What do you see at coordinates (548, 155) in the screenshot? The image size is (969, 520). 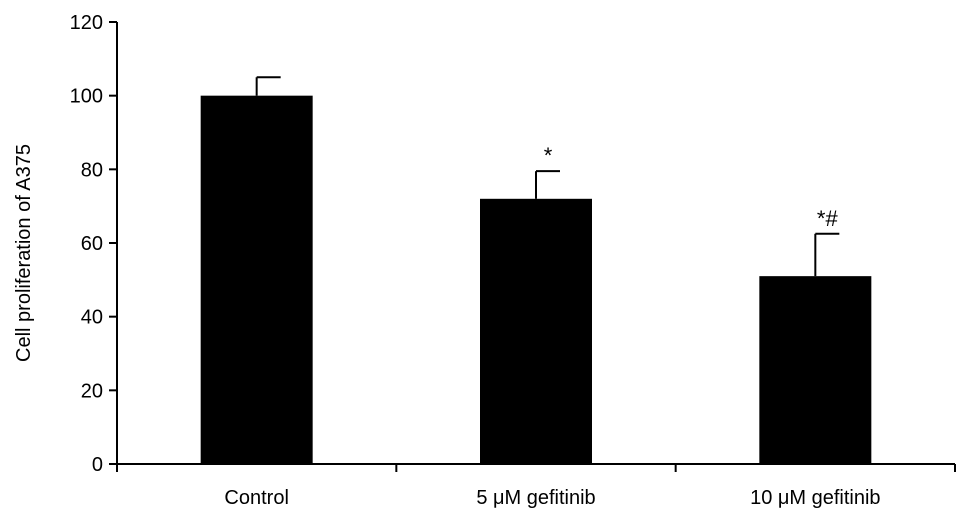 I see `significance-marker: *` at bounding box center [548, 155].